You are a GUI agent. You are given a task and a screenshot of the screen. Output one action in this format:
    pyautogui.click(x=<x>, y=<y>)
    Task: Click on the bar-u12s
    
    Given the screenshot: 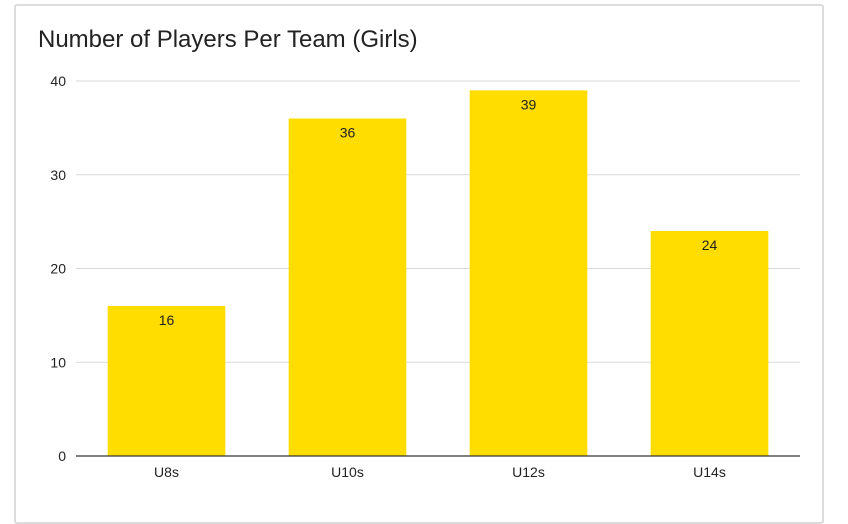 What is the action you would take?
    pyautogui.click(x=528, y=273)
    